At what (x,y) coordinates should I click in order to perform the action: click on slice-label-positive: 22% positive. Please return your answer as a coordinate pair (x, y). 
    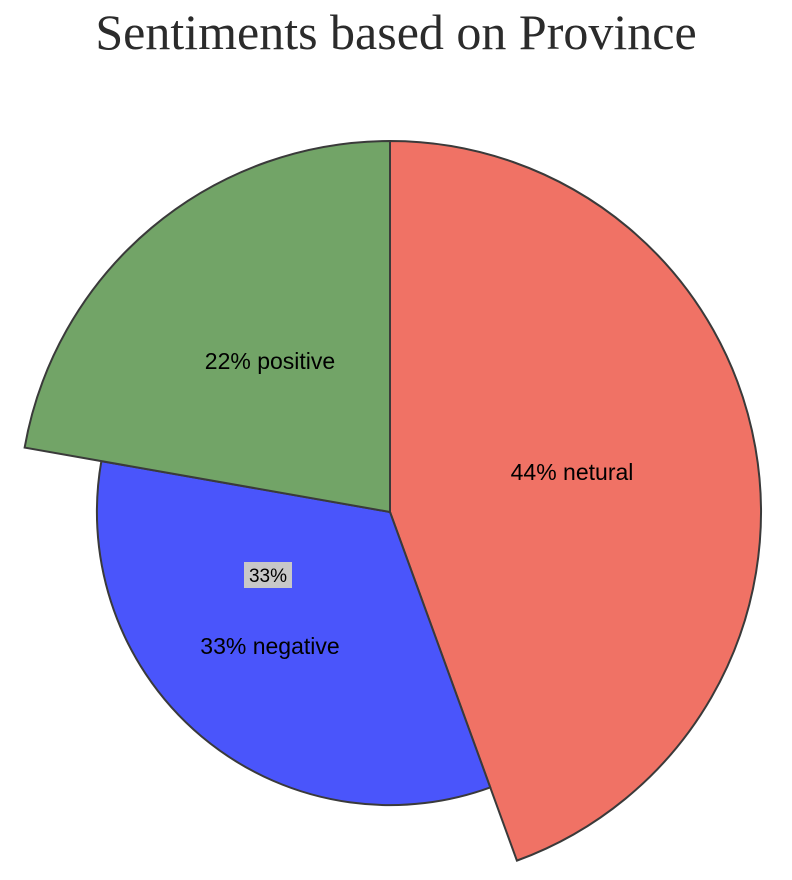
    Looking at the image, I should click on (270, 361).